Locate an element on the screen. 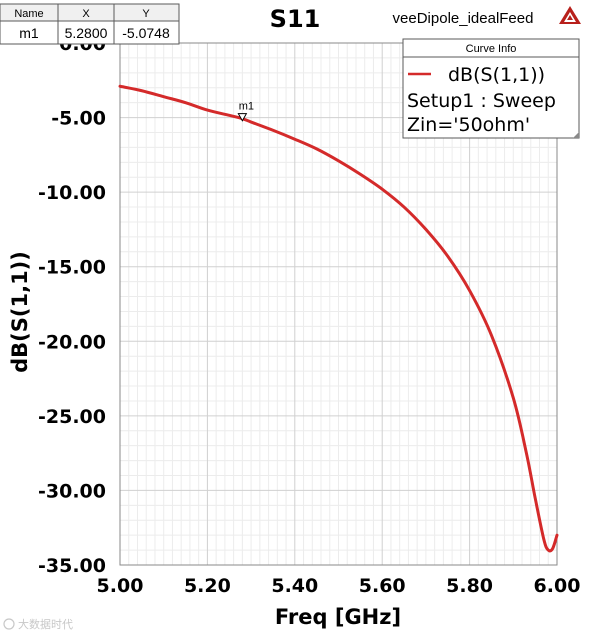  marker-table-cell-x: 5.2800 is located at coordinates (86, 33).